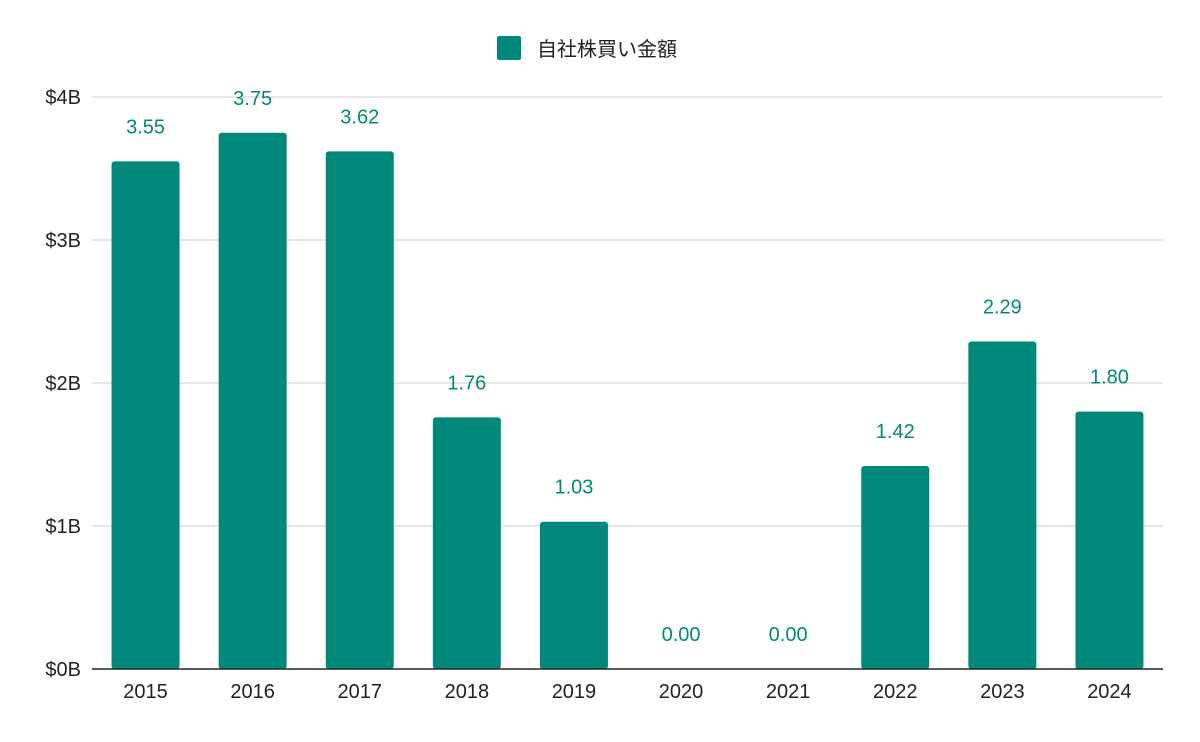 This screenshot has width=1200, height=742. What do you see at coordinates (681, 635) in the screenshot?
I see `data-label-2020: 0.00` at bounding box center [681, 635].